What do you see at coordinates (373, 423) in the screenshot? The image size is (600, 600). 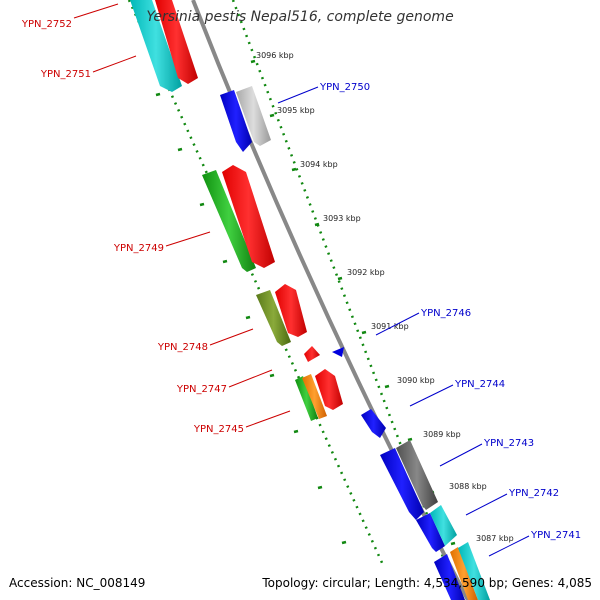 I see `gene-ypn-2744-gene` at bounding box center [373, 423].